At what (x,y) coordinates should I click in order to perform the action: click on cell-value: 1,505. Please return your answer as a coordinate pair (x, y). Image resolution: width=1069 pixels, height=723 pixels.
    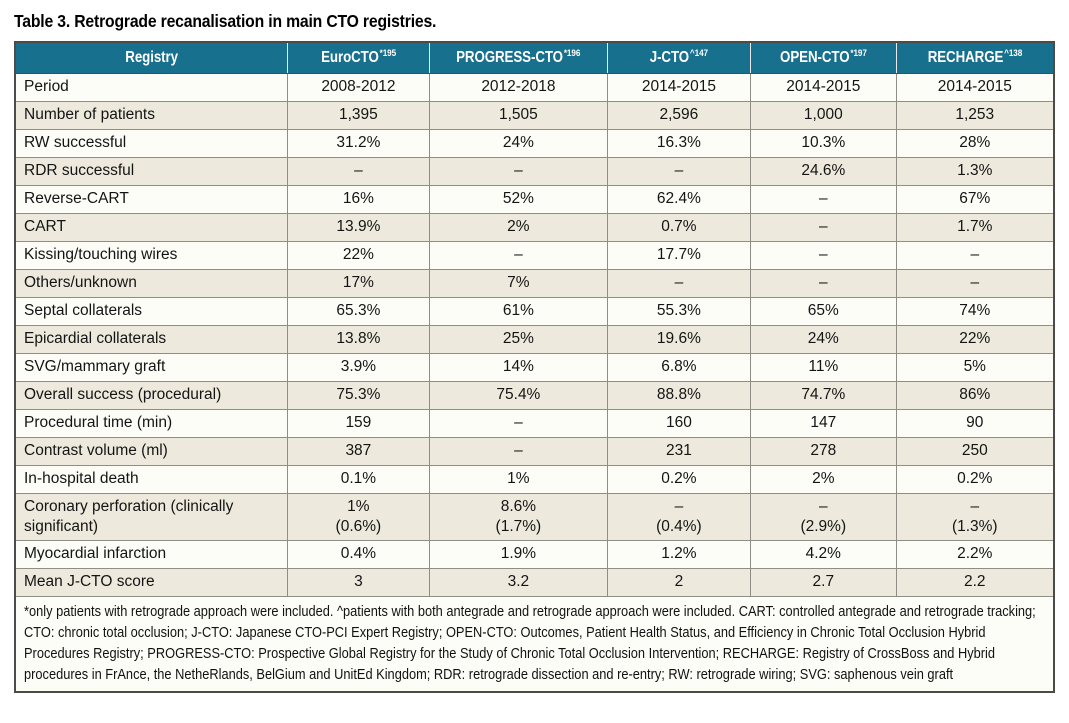
    Looking at the image, I should click on (518, 115).